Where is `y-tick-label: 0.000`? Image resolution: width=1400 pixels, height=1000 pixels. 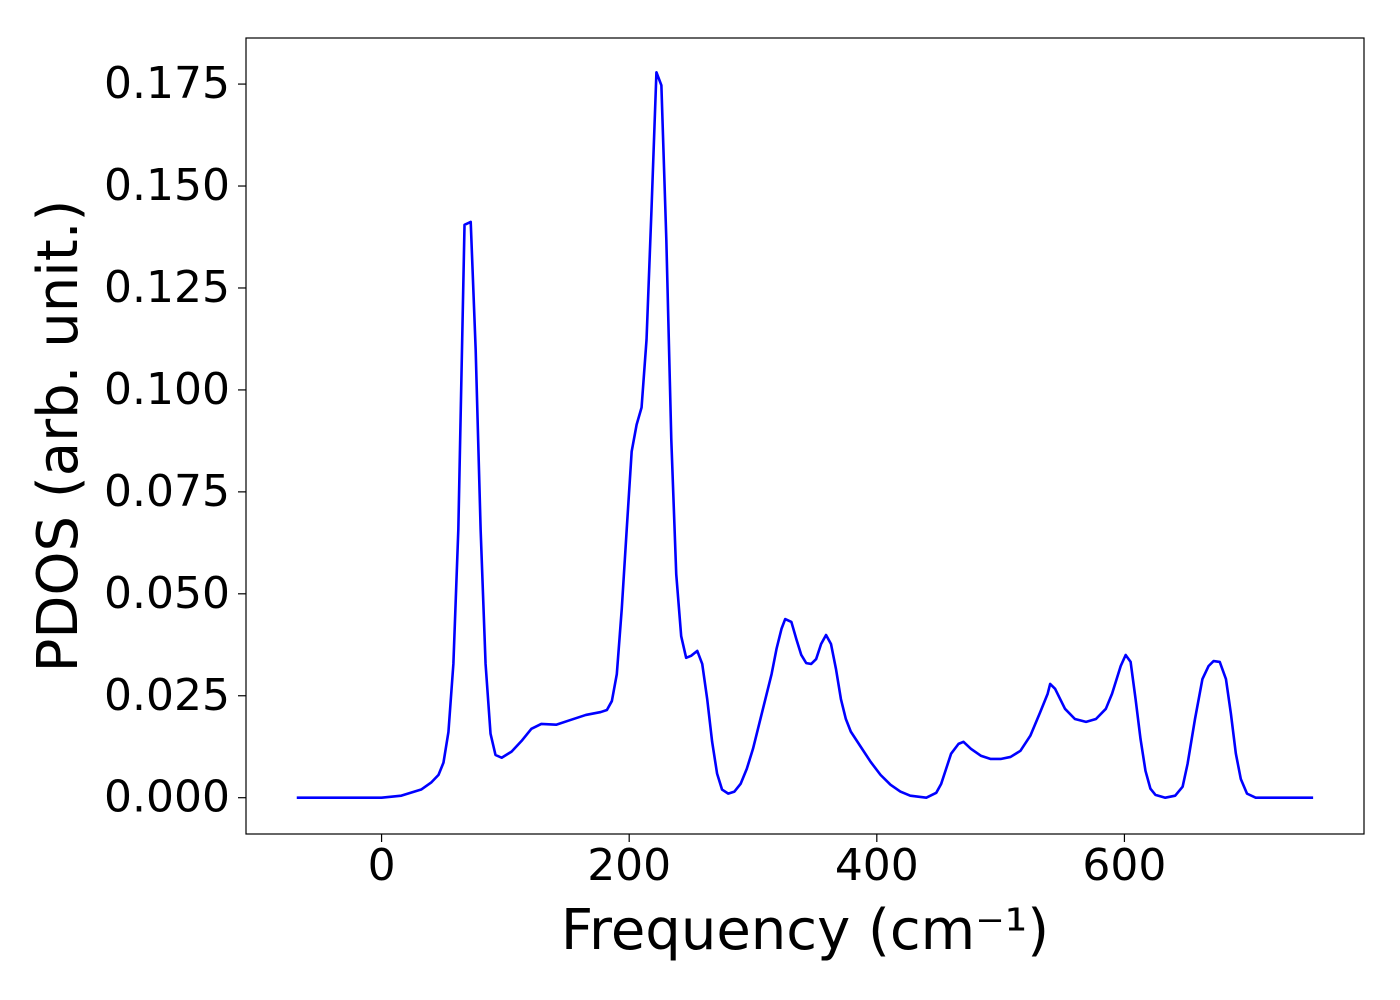 y-tick-label: 0.000 is located at coordinates (167, 797).